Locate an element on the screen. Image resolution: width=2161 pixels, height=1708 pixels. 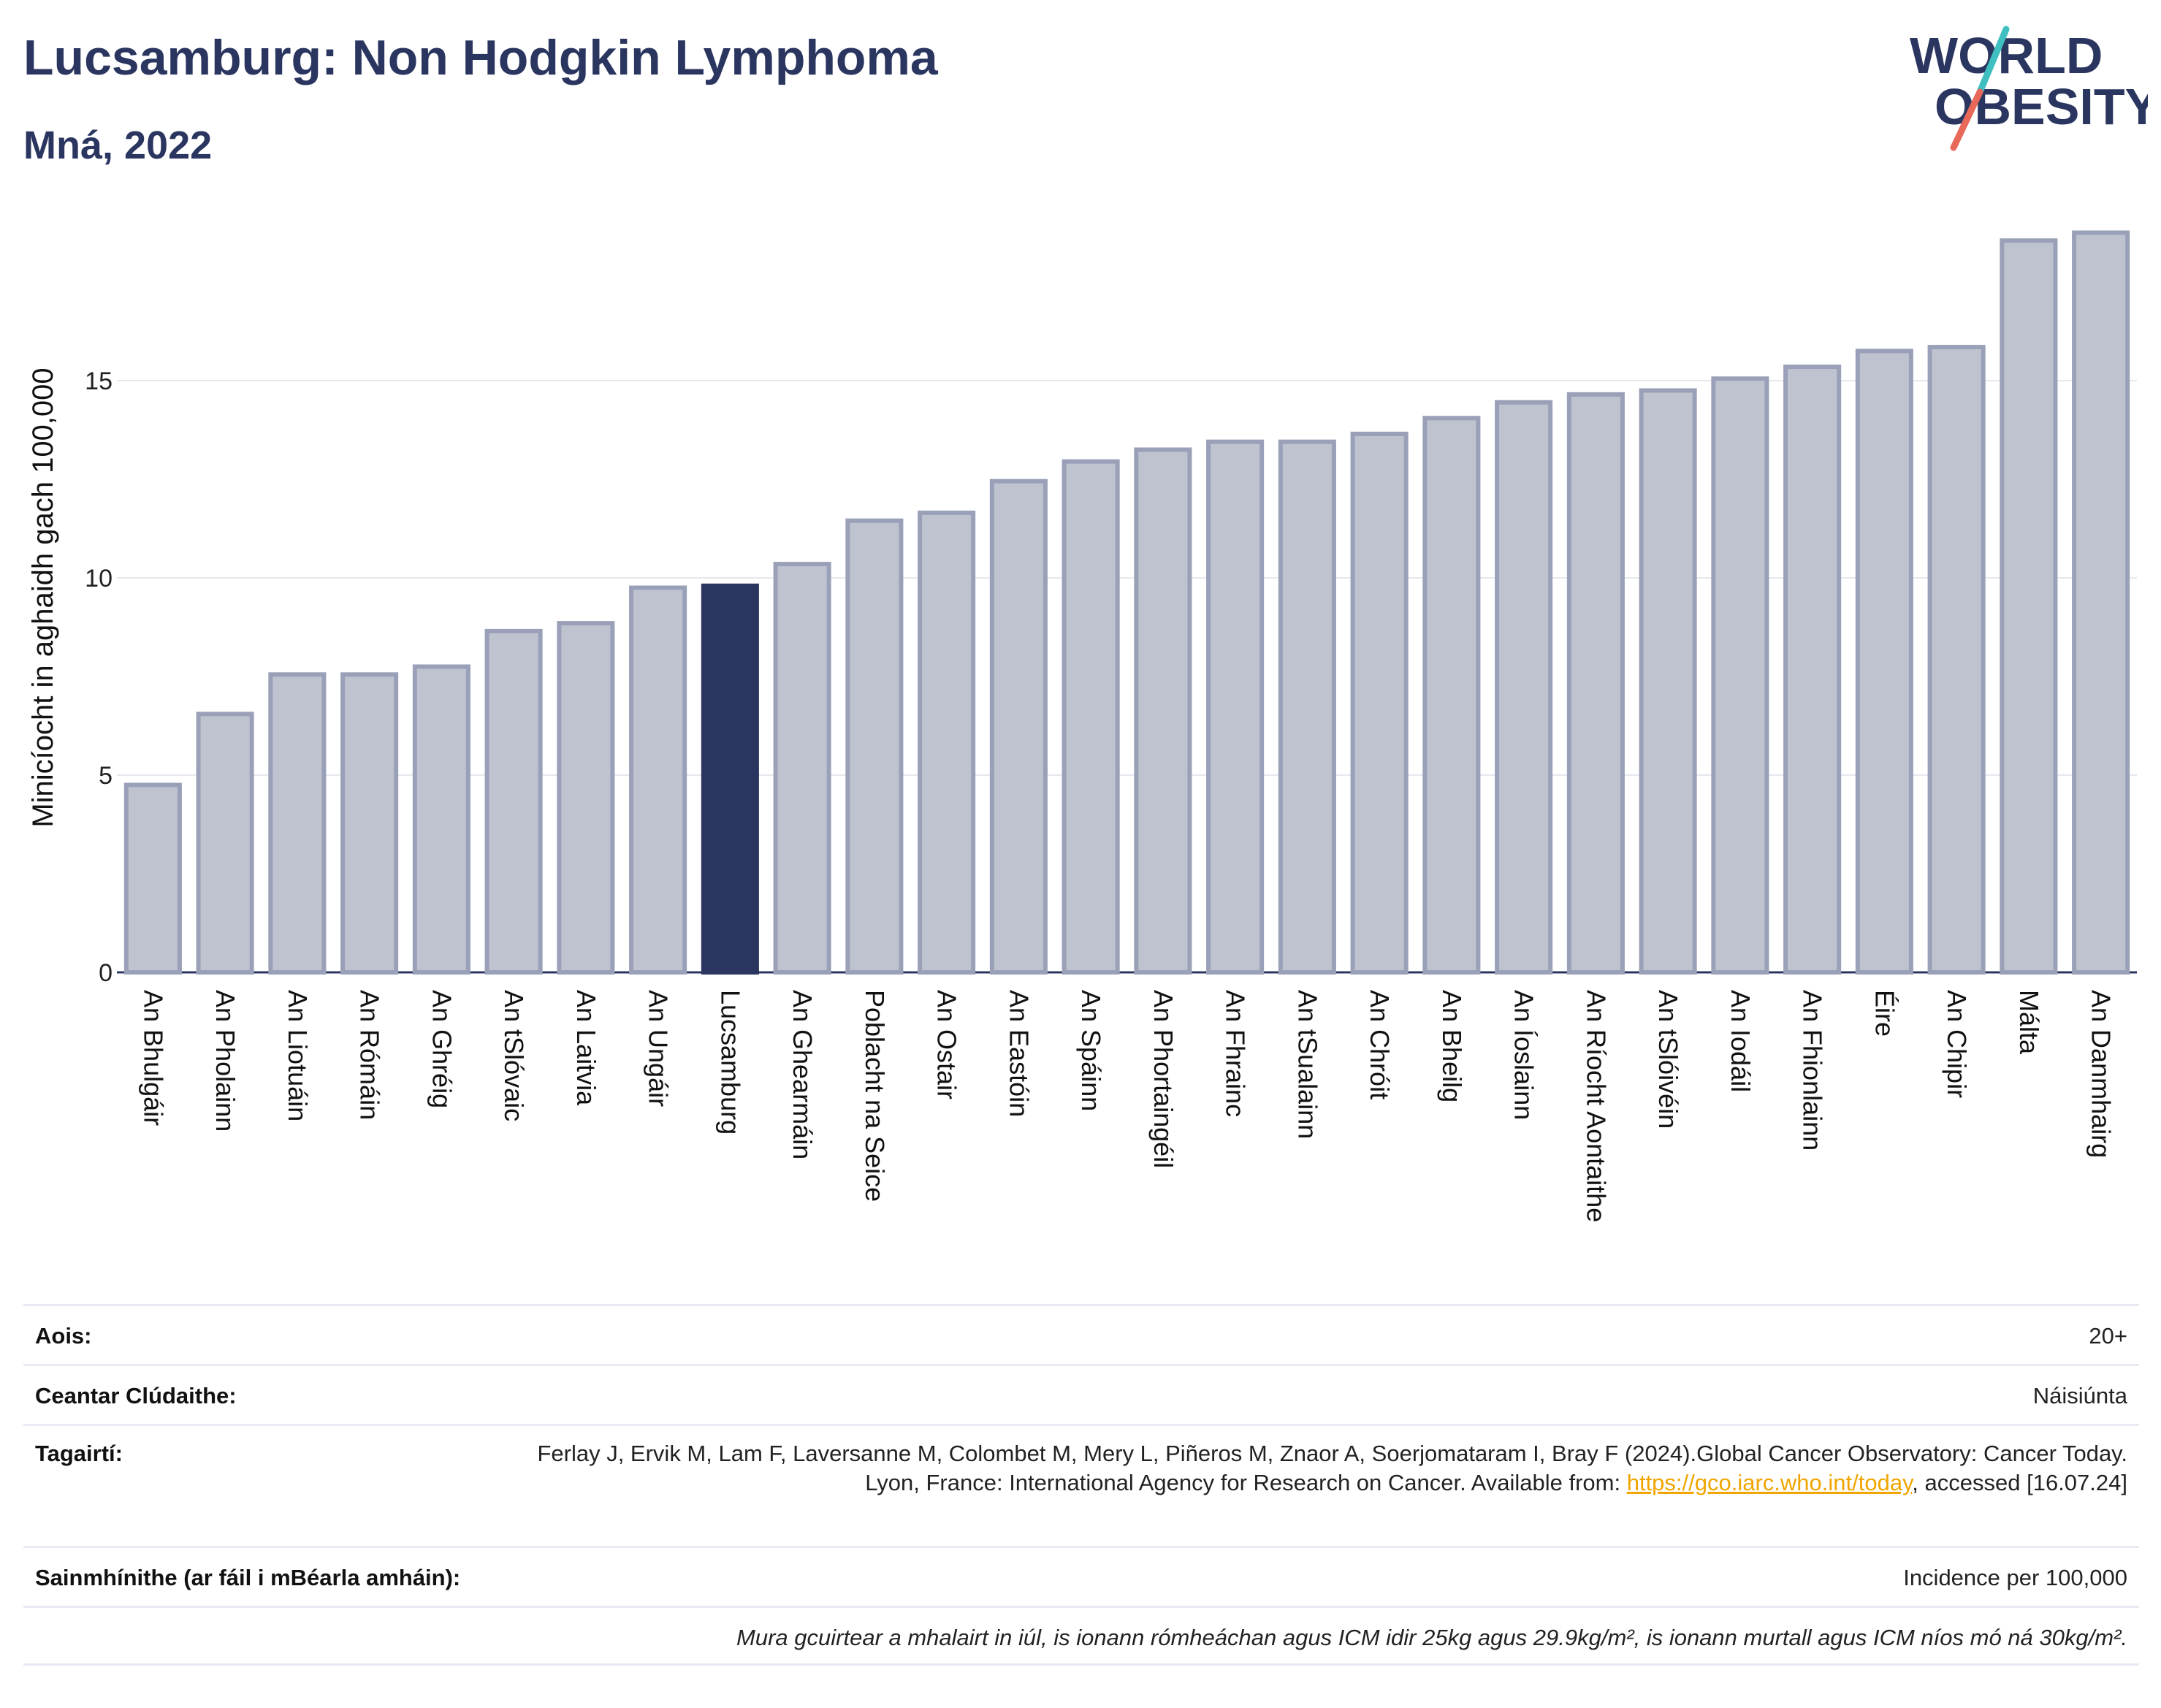
x-tick-label: An Danmhairg is located at coordinates (2101, 1074).